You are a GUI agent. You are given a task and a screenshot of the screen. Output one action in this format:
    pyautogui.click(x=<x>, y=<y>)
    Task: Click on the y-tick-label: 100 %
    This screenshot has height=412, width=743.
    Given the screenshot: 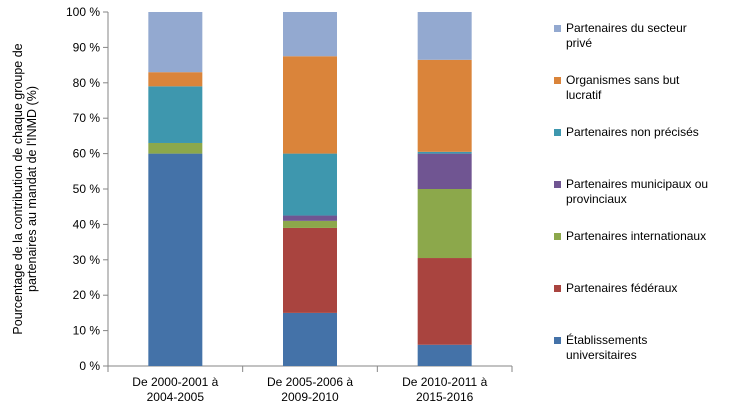 What is the action you would take?
    pyautogui.click(x=83, y=12)
    